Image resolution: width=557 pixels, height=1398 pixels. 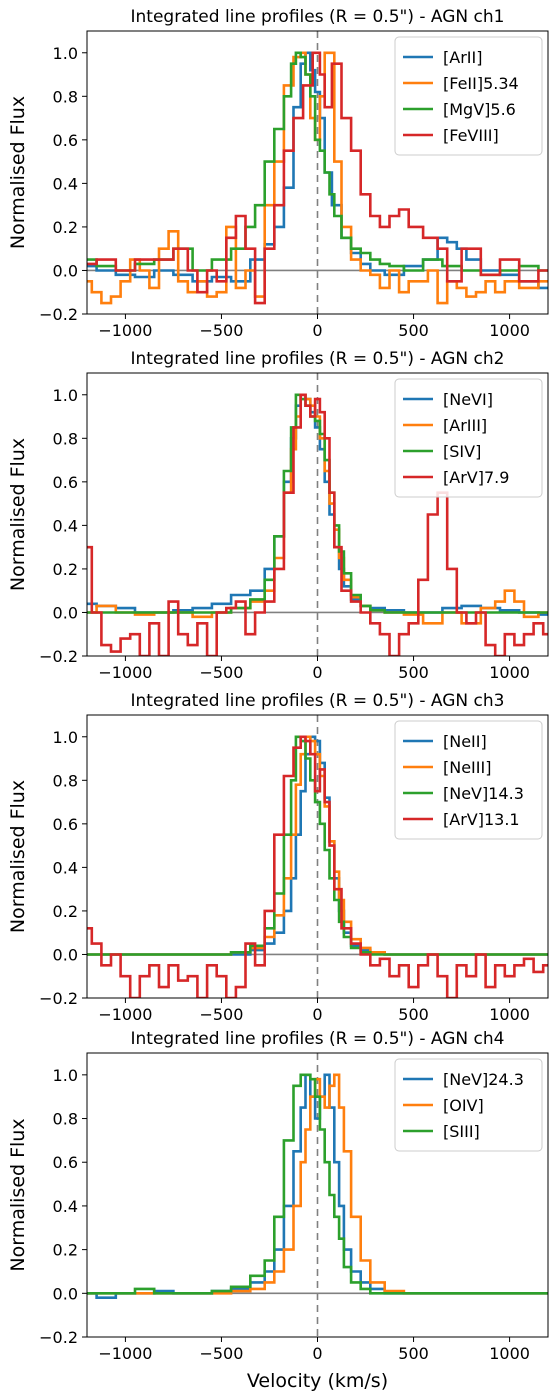 What do you see at coordinates (481, 83) in the screenshot?
I see `legend-label: [FeII]5.34` at bounding box center [481, 83].